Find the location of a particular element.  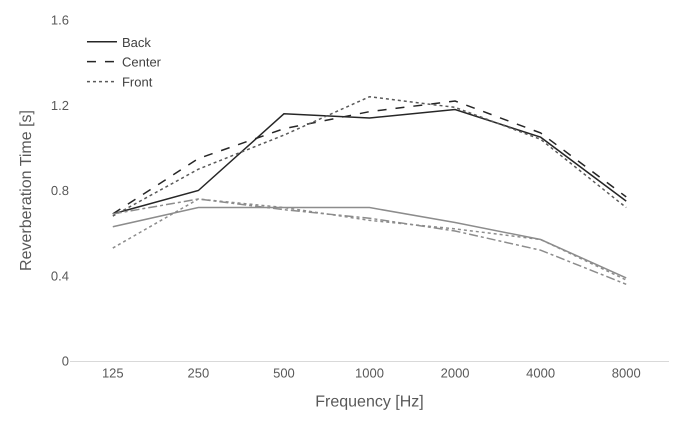

x-tick-label: 1000 is located at coordinates (369, 373).